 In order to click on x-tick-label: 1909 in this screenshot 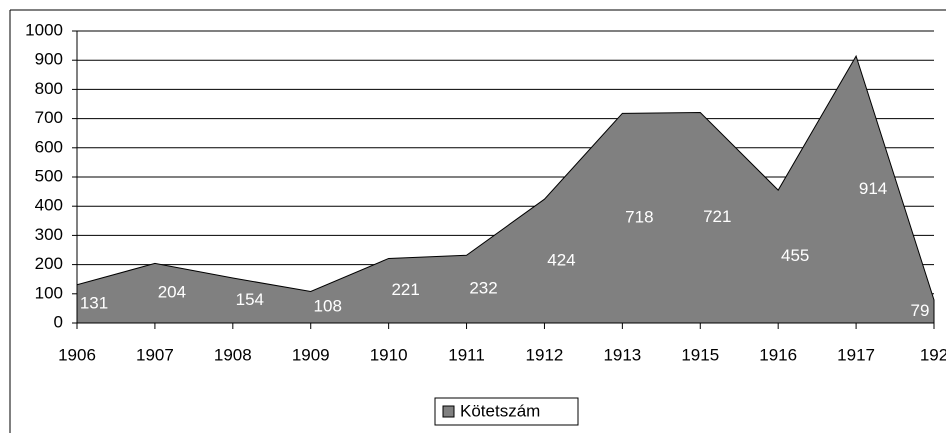, I will do `click(311, 354)`.